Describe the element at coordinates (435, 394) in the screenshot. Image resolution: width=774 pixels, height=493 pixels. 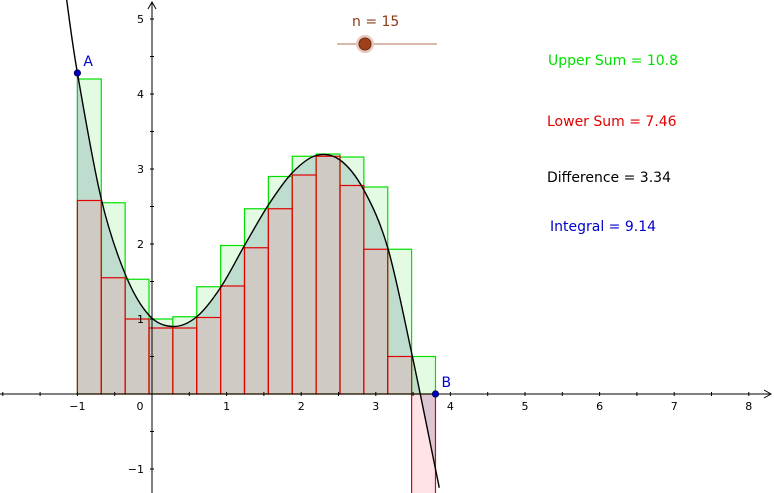
I see `point-b` at that location.